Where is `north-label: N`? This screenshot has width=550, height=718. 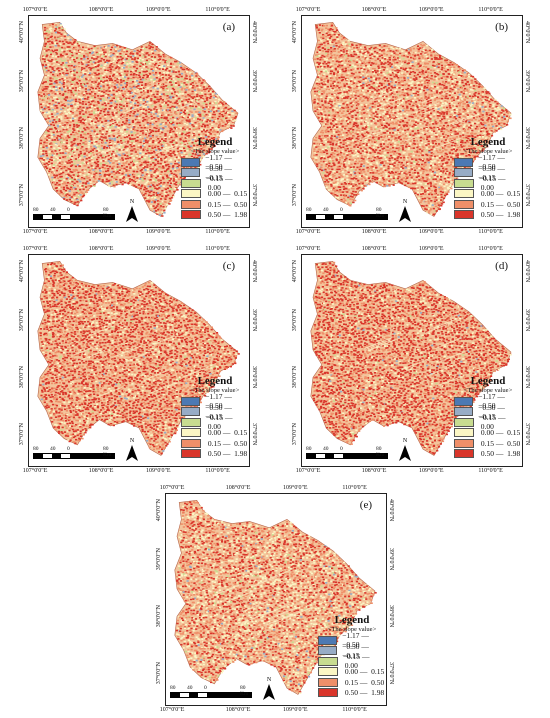 north-label: N is located at coordinates (405, 441).